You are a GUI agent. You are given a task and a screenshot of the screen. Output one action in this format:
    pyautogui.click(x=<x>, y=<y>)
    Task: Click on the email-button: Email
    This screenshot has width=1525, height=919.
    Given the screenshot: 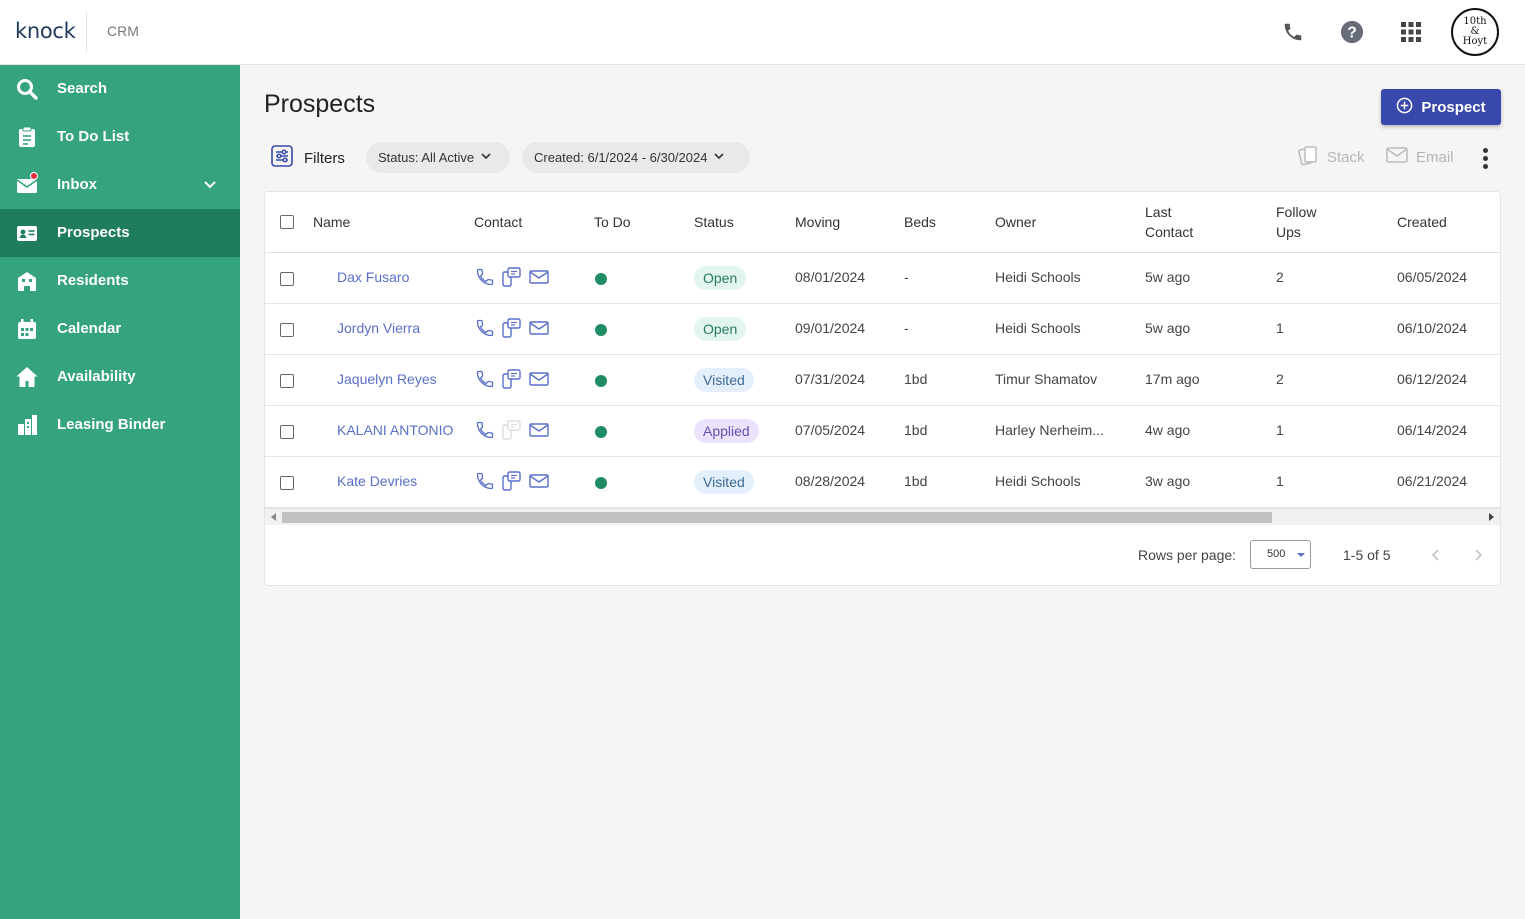 What is the action you would take?
    pyautogui.click(x=1420, y=157)
    